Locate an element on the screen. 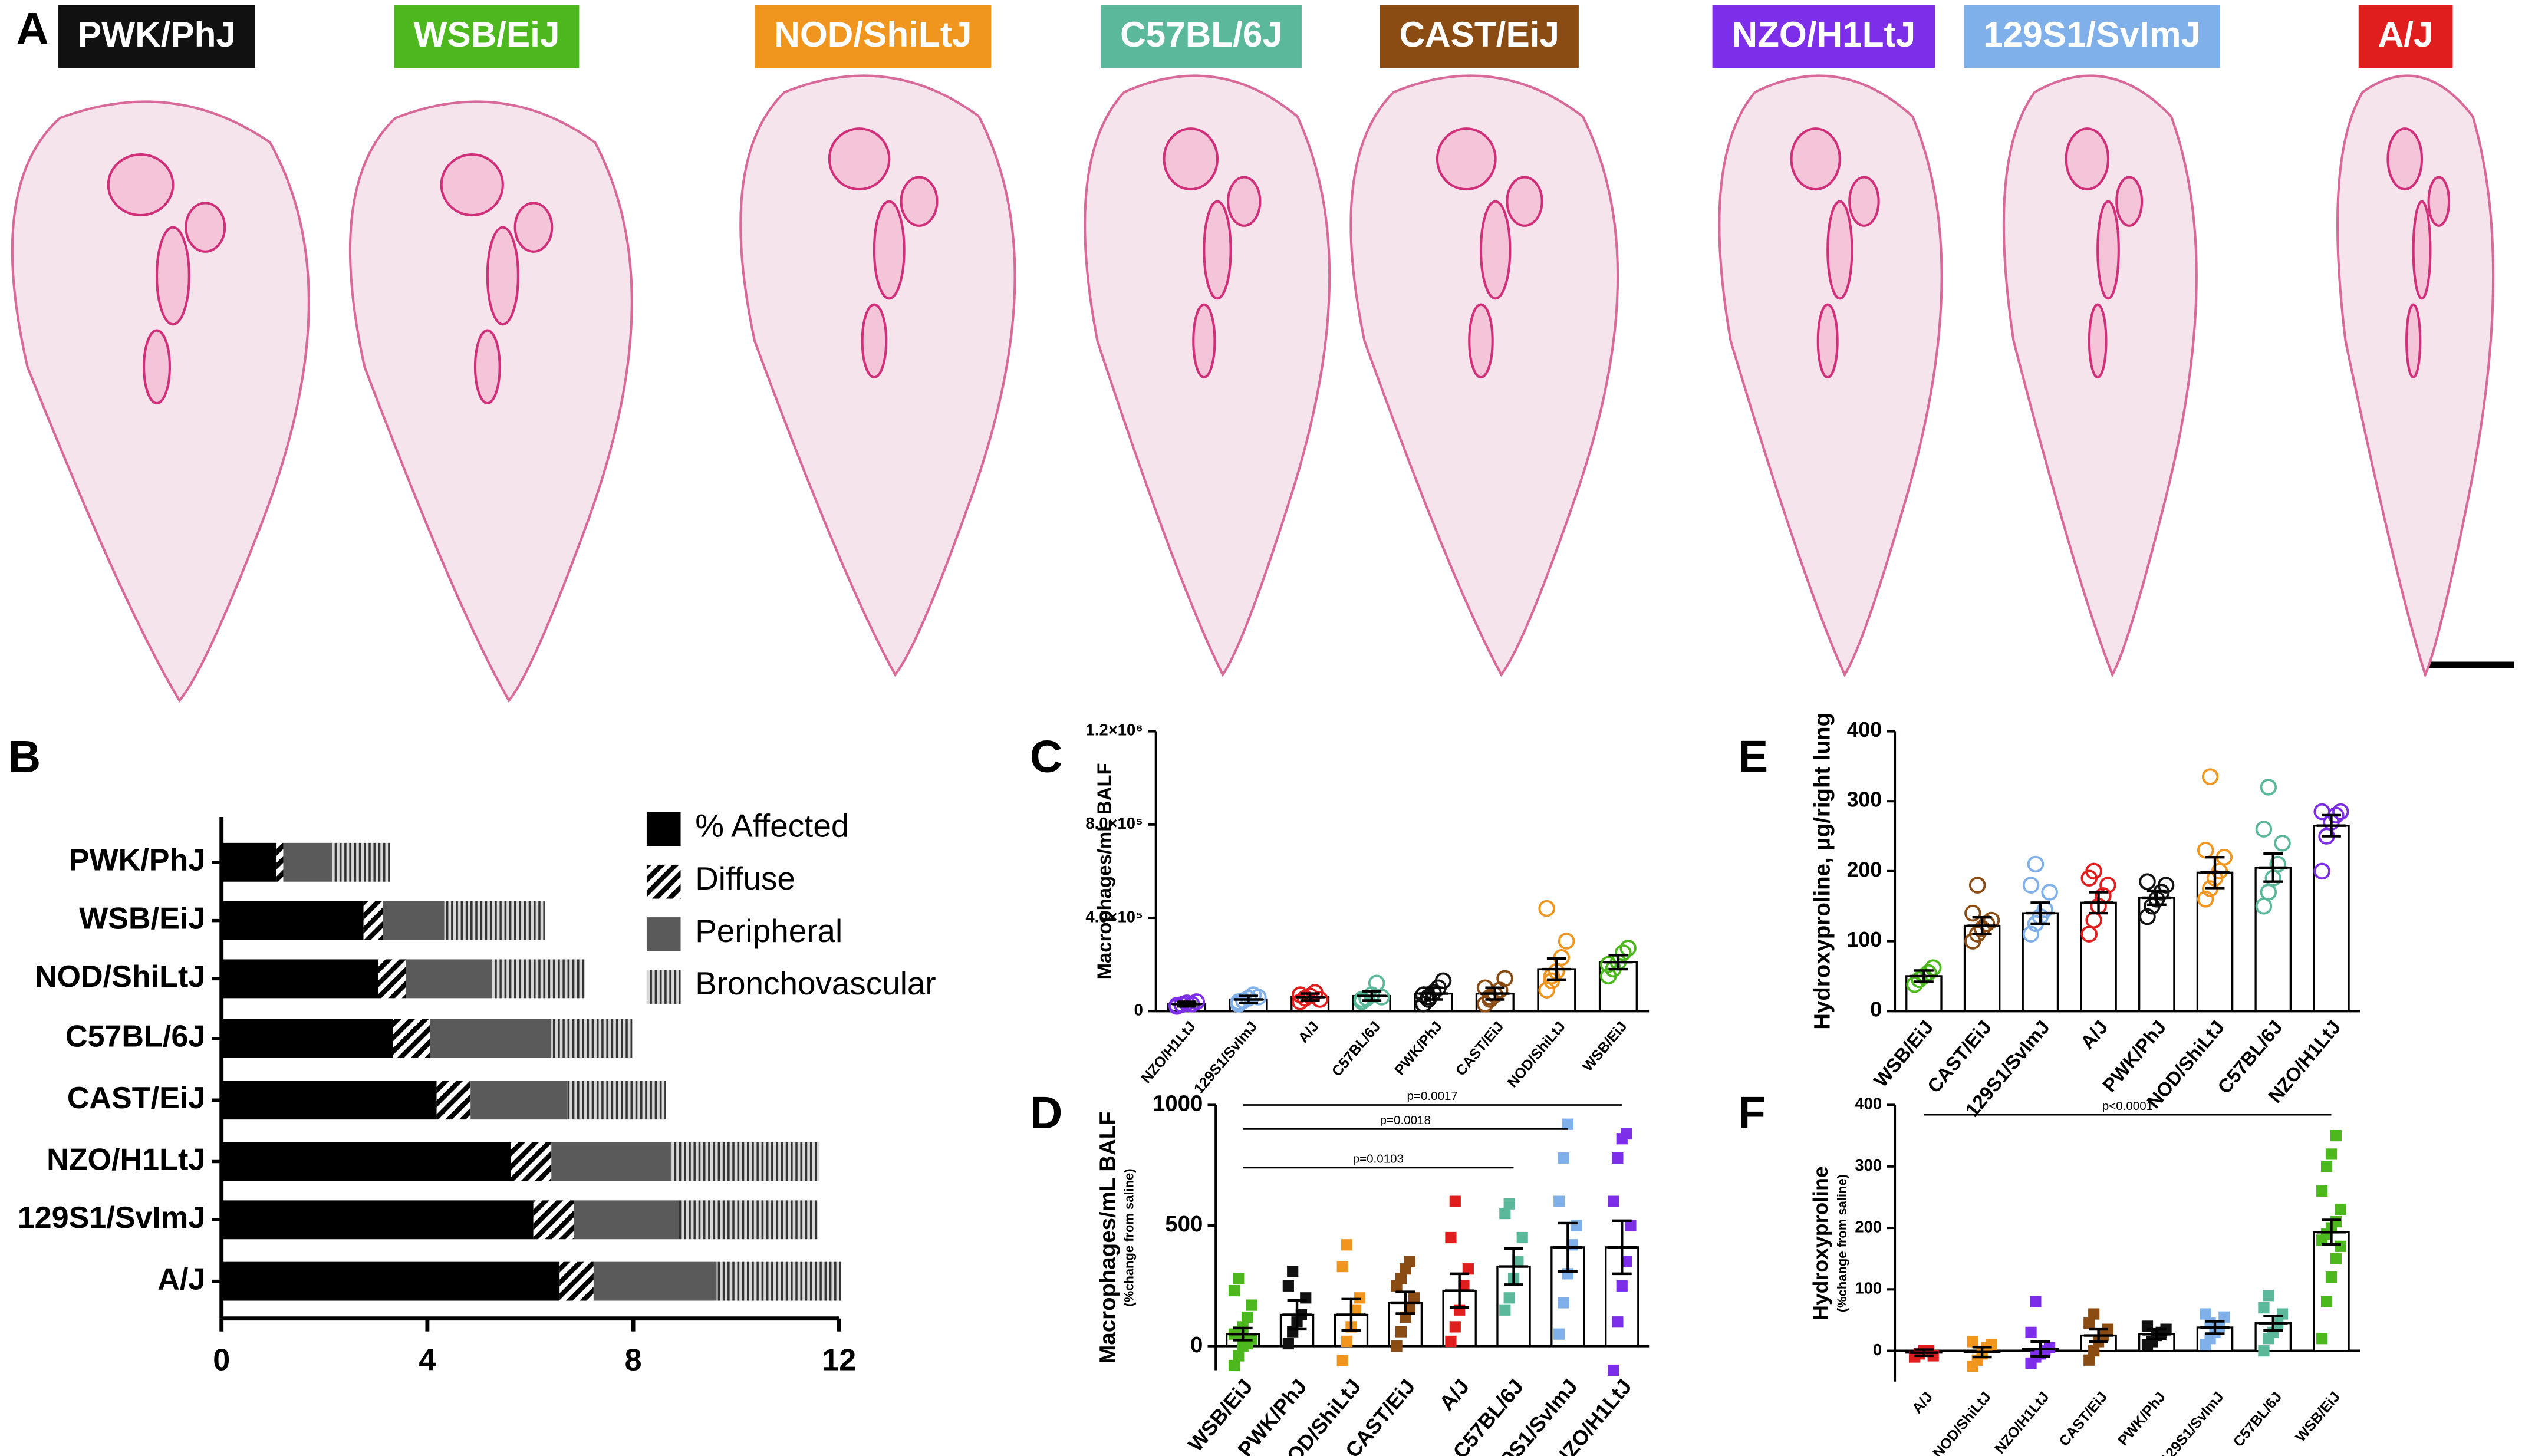 This screenshot has height=1456, width=2535. y-axis-label: Macrophages/mL BALF is located at coordinates (1107, 1237).